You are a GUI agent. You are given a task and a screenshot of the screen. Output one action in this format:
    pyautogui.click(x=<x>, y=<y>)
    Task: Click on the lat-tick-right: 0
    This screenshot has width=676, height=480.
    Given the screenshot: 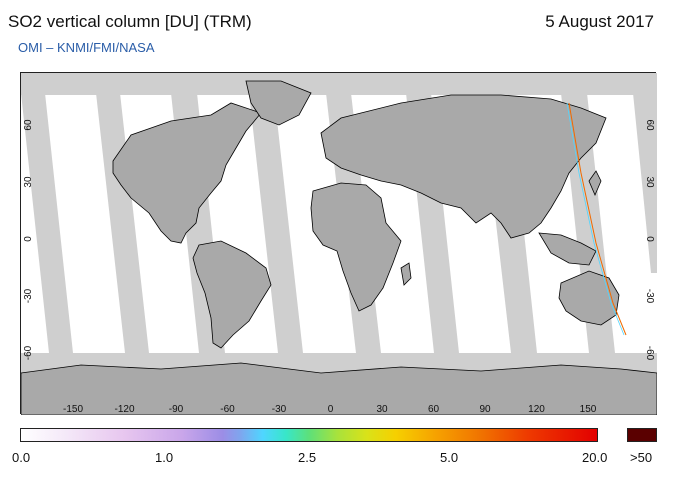 What is the action you would take?
    pyautogui.click(x=649, y=239)
    